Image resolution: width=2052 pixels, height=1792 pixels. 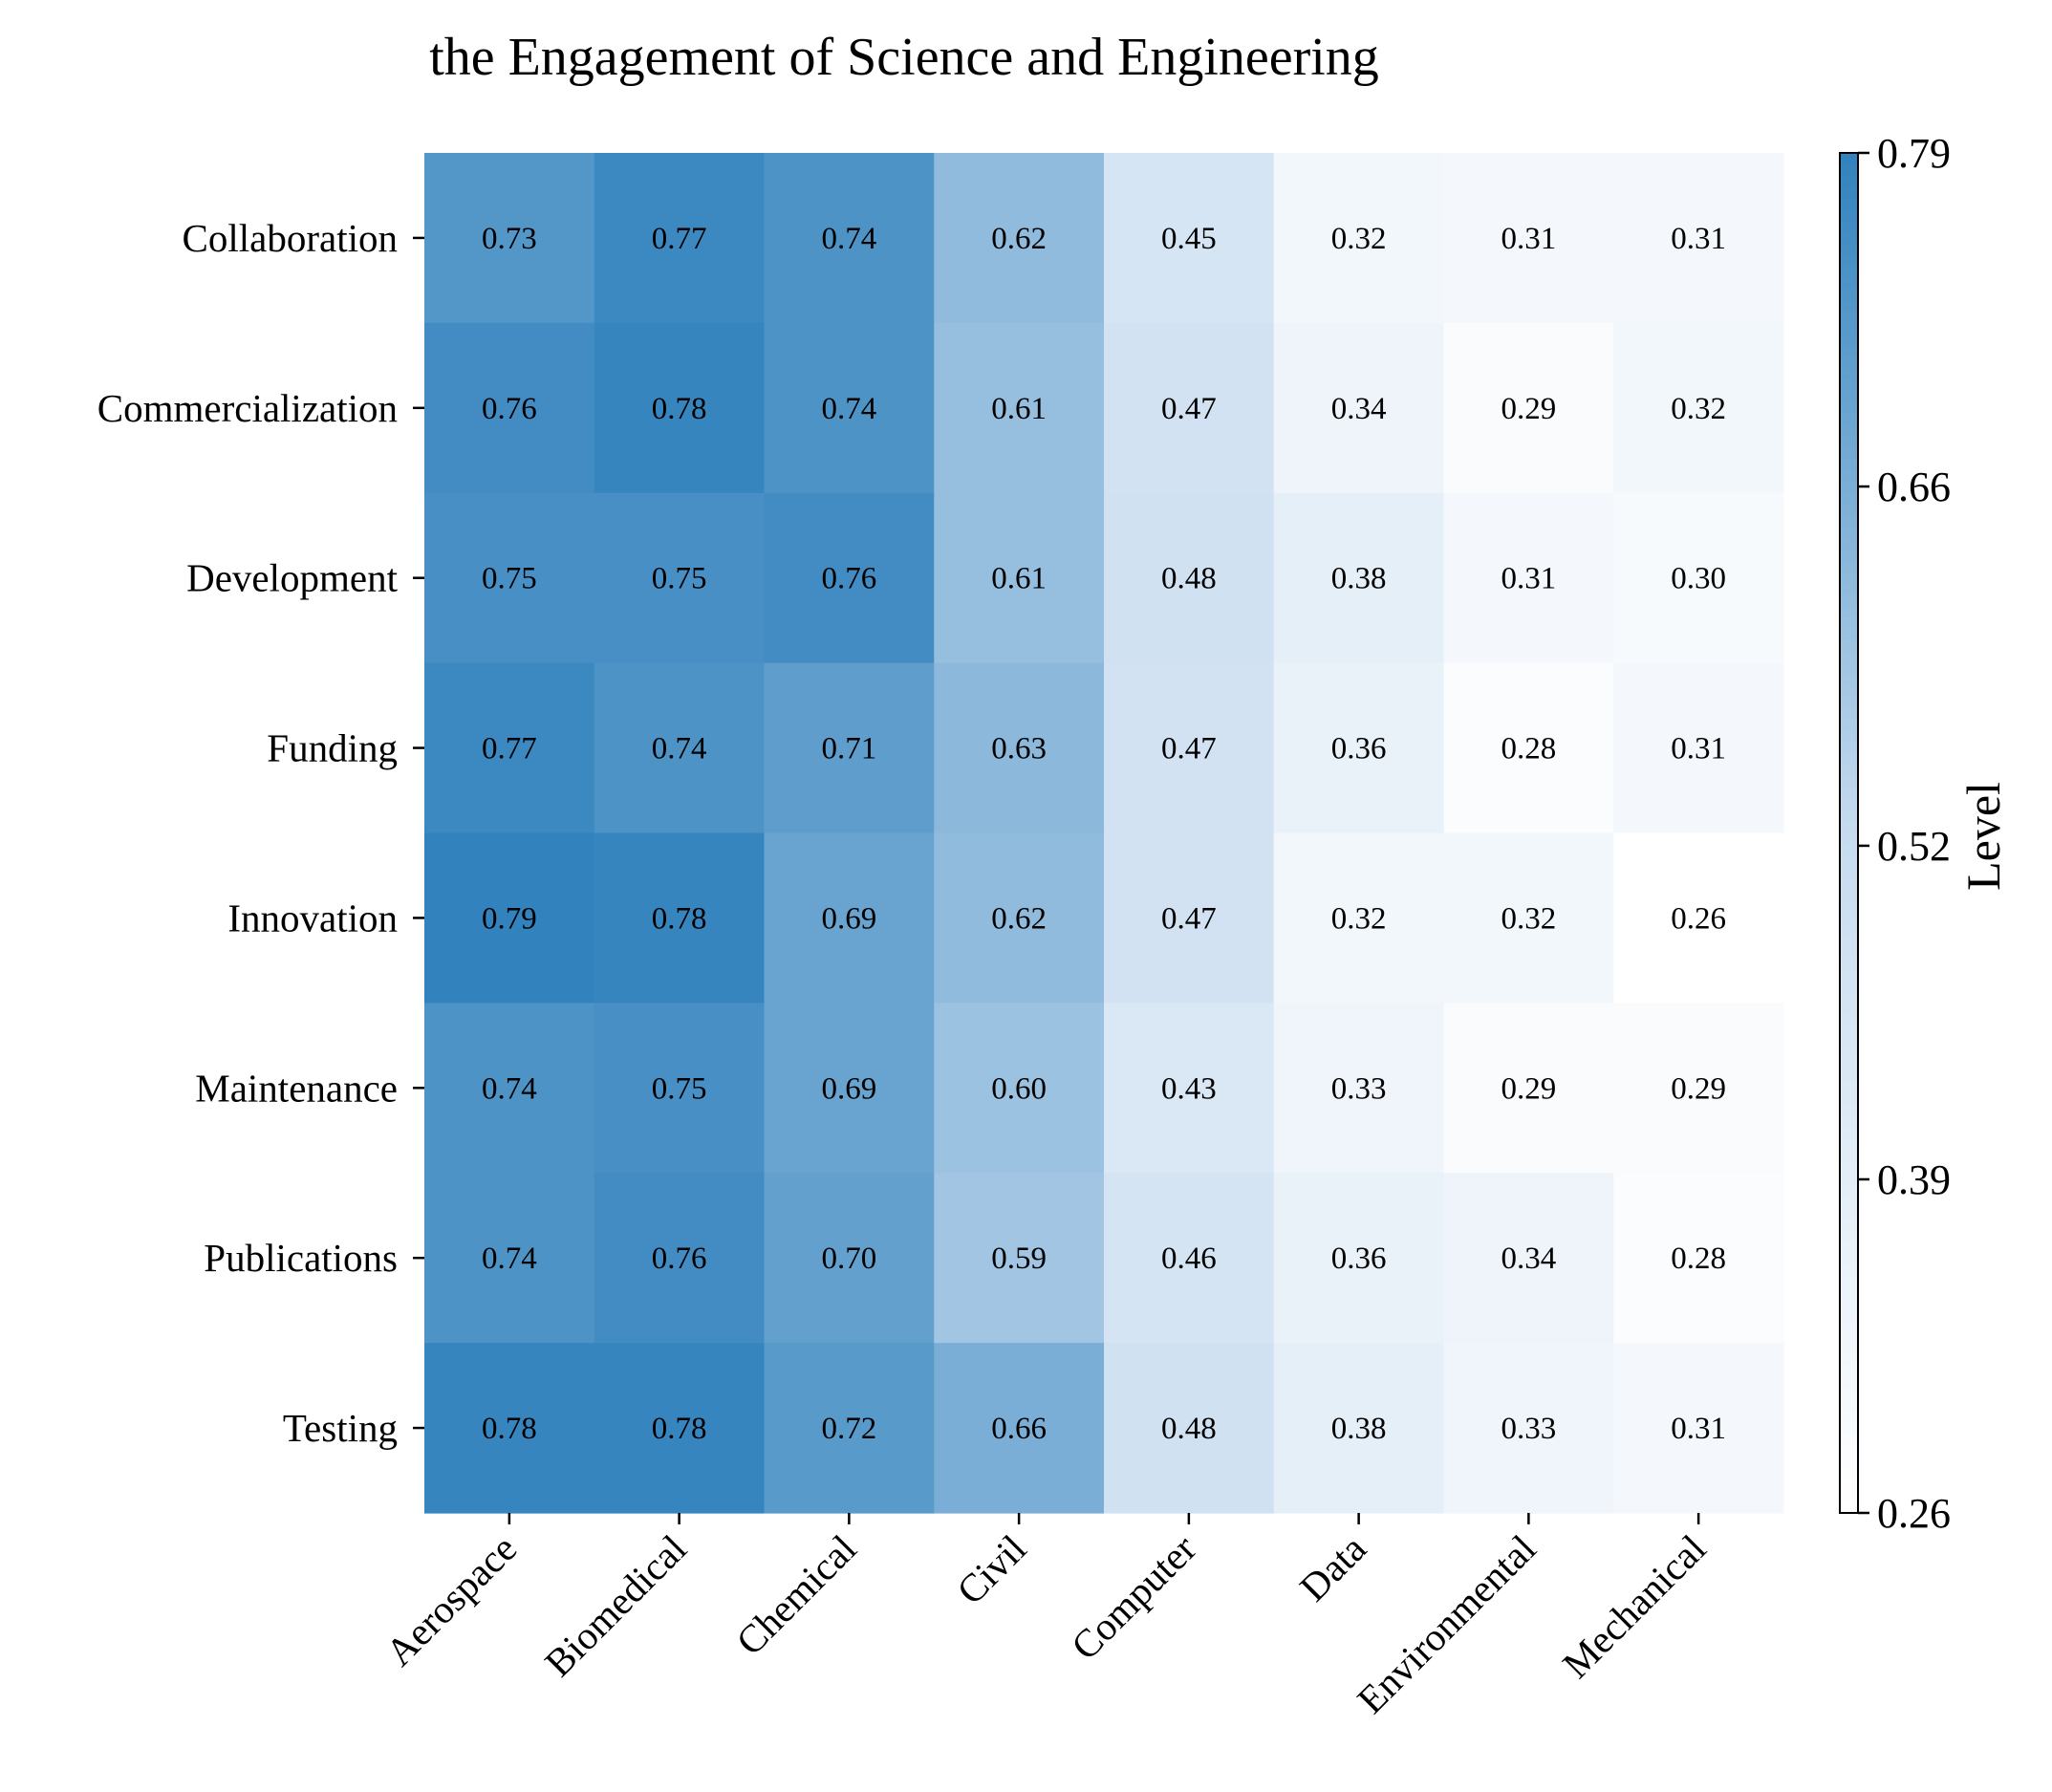 I want to click on cell-value-label: 0.76, so click(x=509, y=409).